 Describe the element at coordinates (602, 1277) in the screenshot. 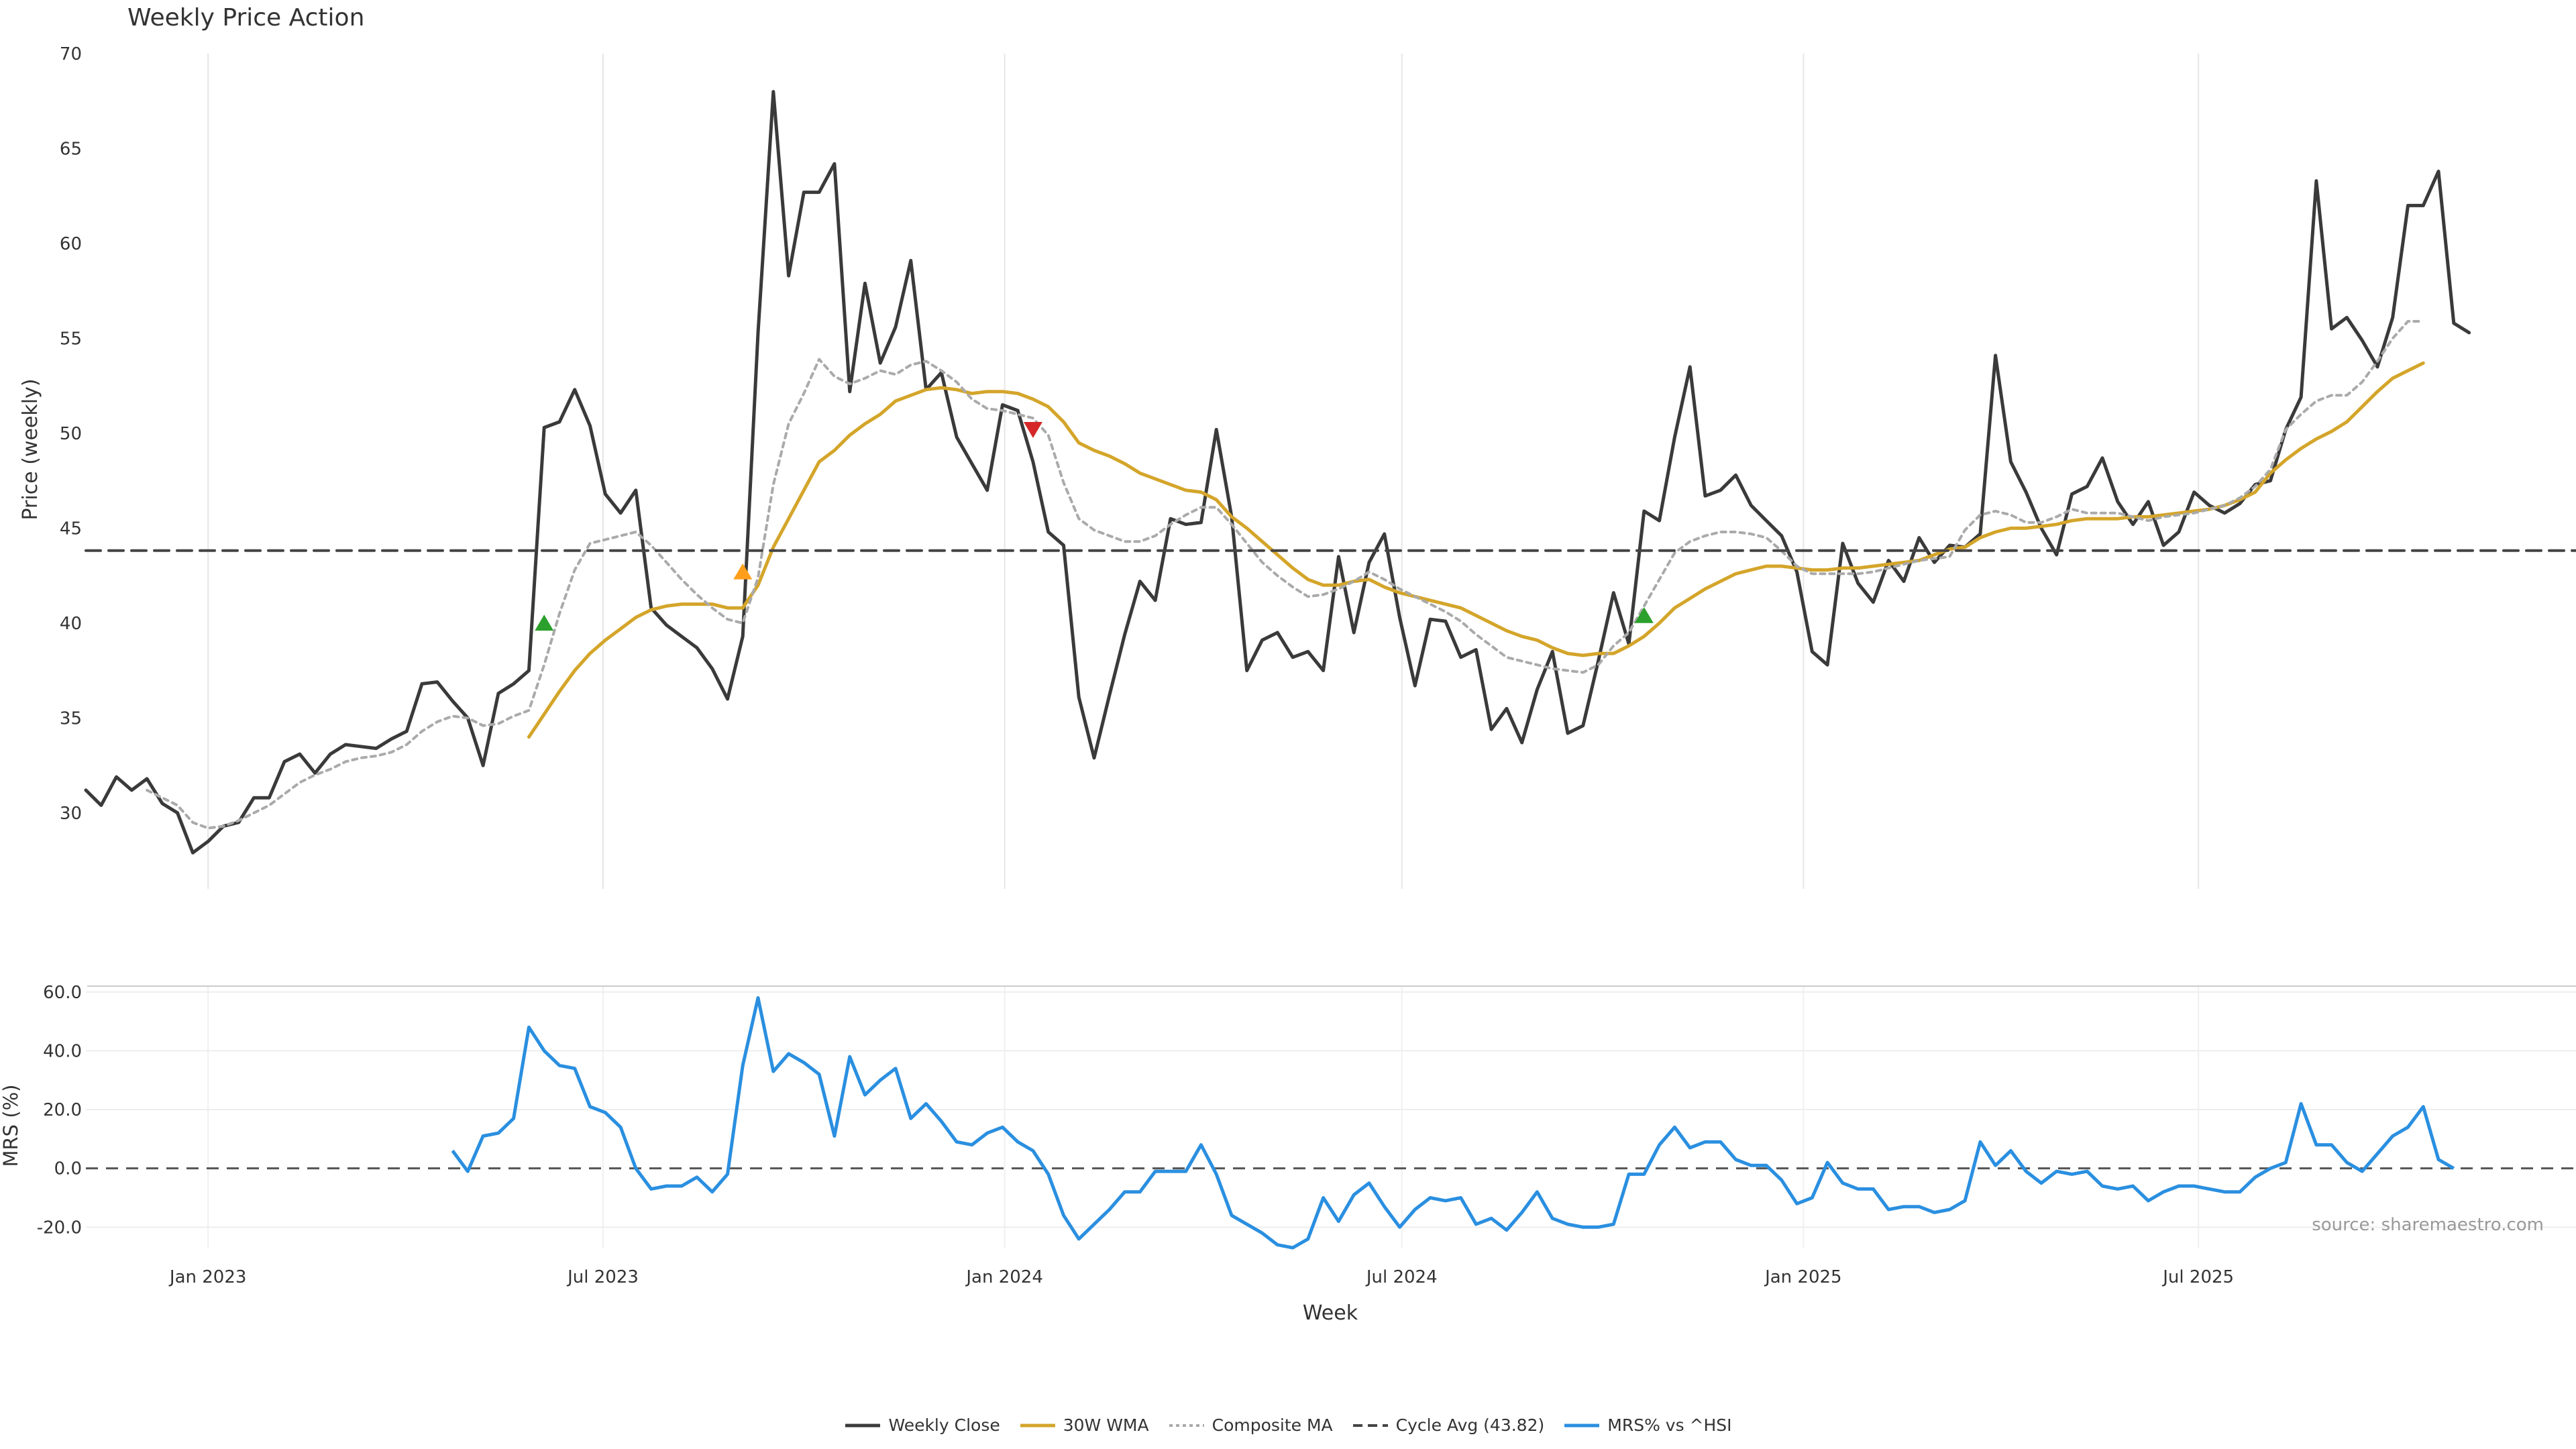

I see `x-tick-label: Jul 2023` at that location.